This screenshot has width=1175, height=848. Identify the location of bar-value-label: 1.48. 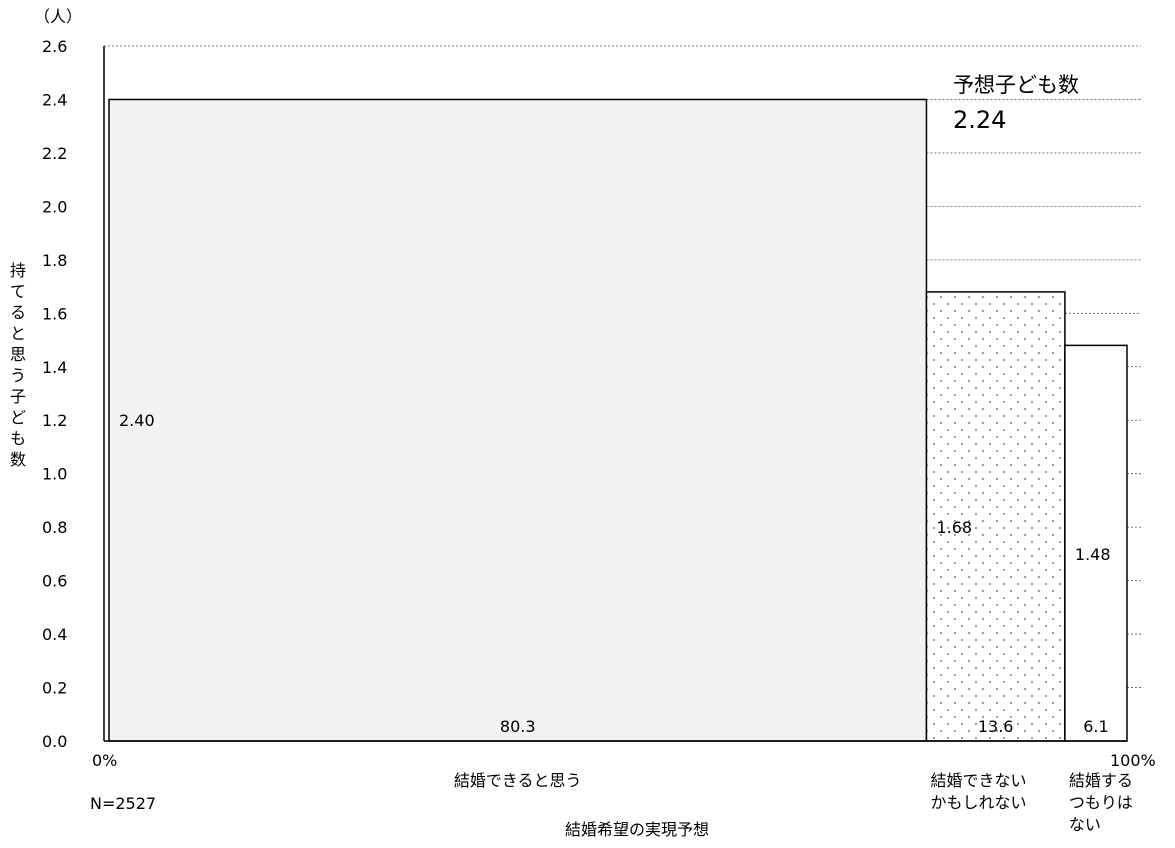
(1093, 554).